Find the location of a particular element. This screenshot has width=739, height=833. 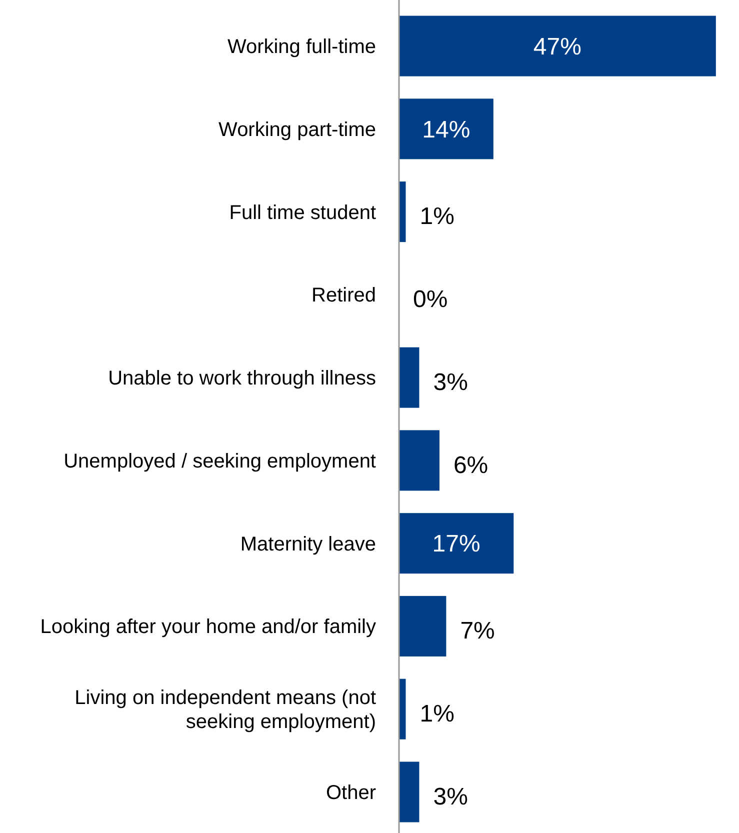

data-label: 7% is located at coordinates (477, 631).